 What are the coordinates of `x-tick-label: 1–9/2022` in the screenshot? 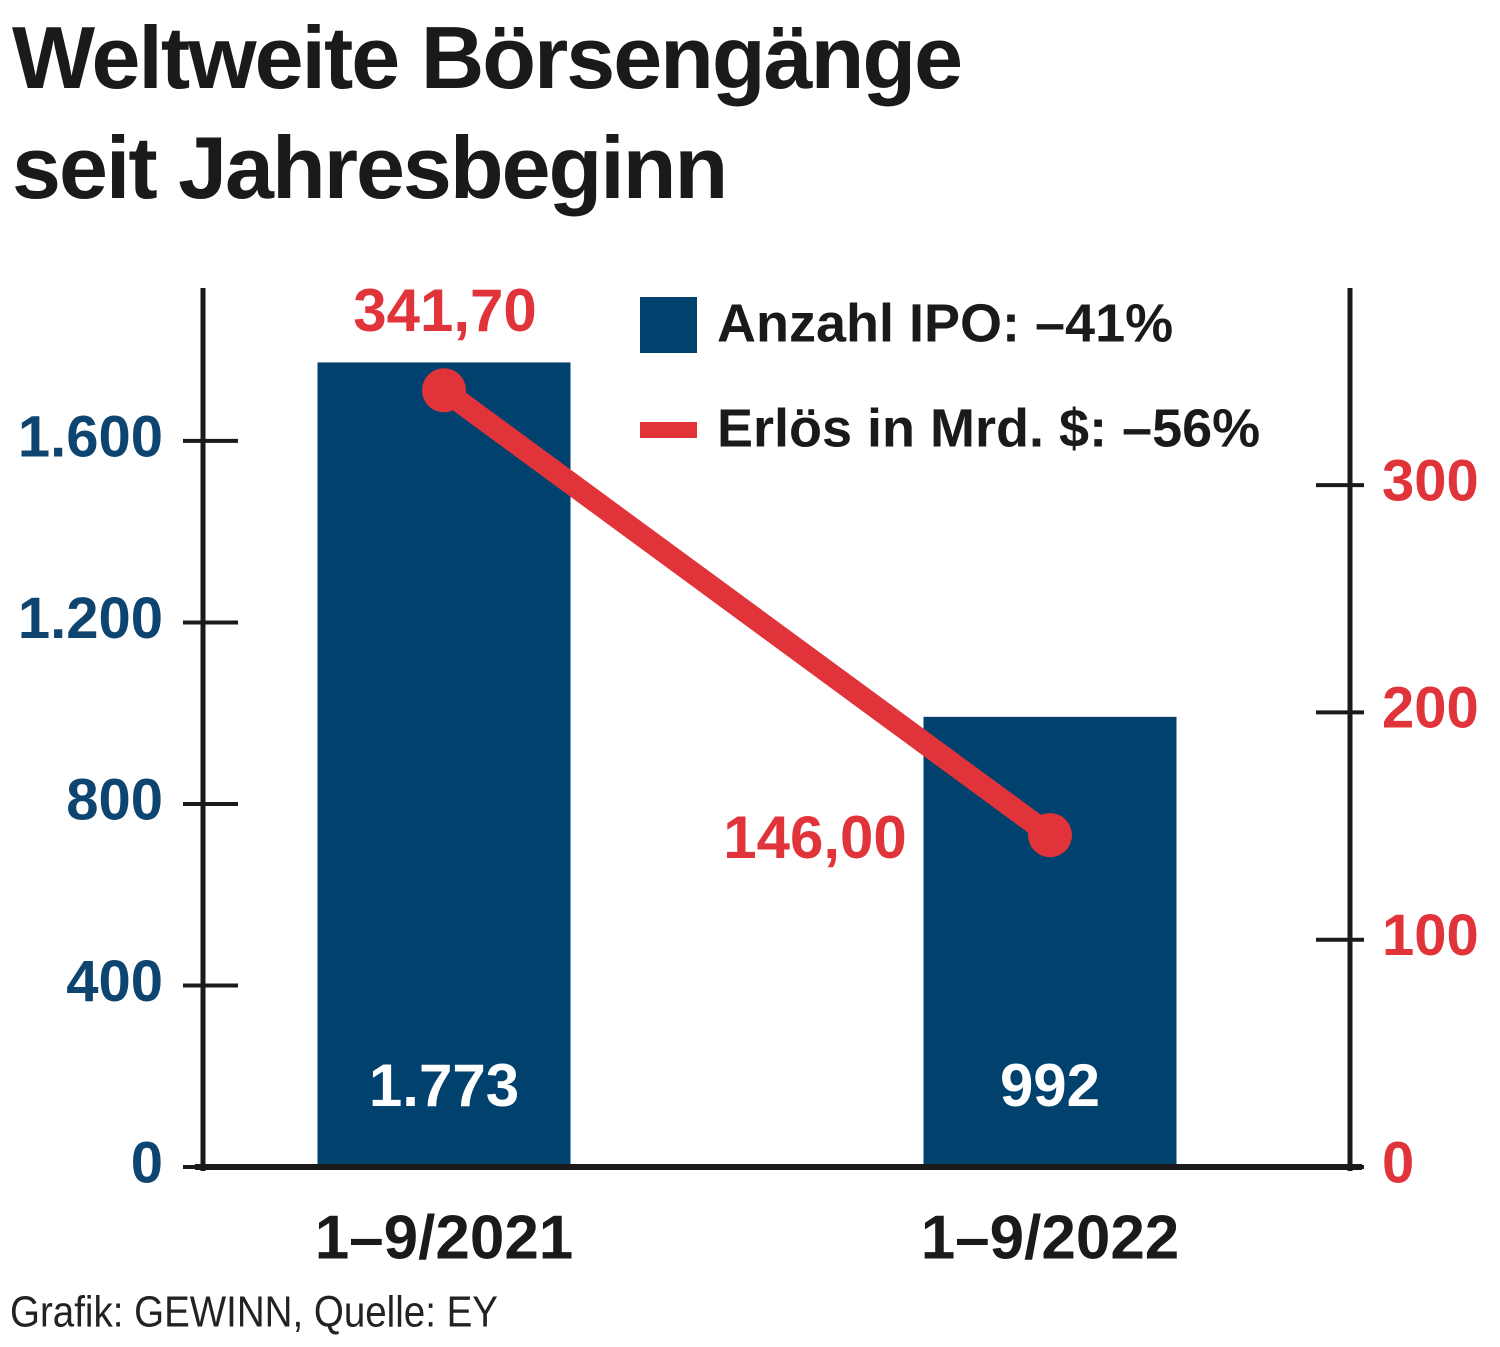 It's located at (1050, 1237).